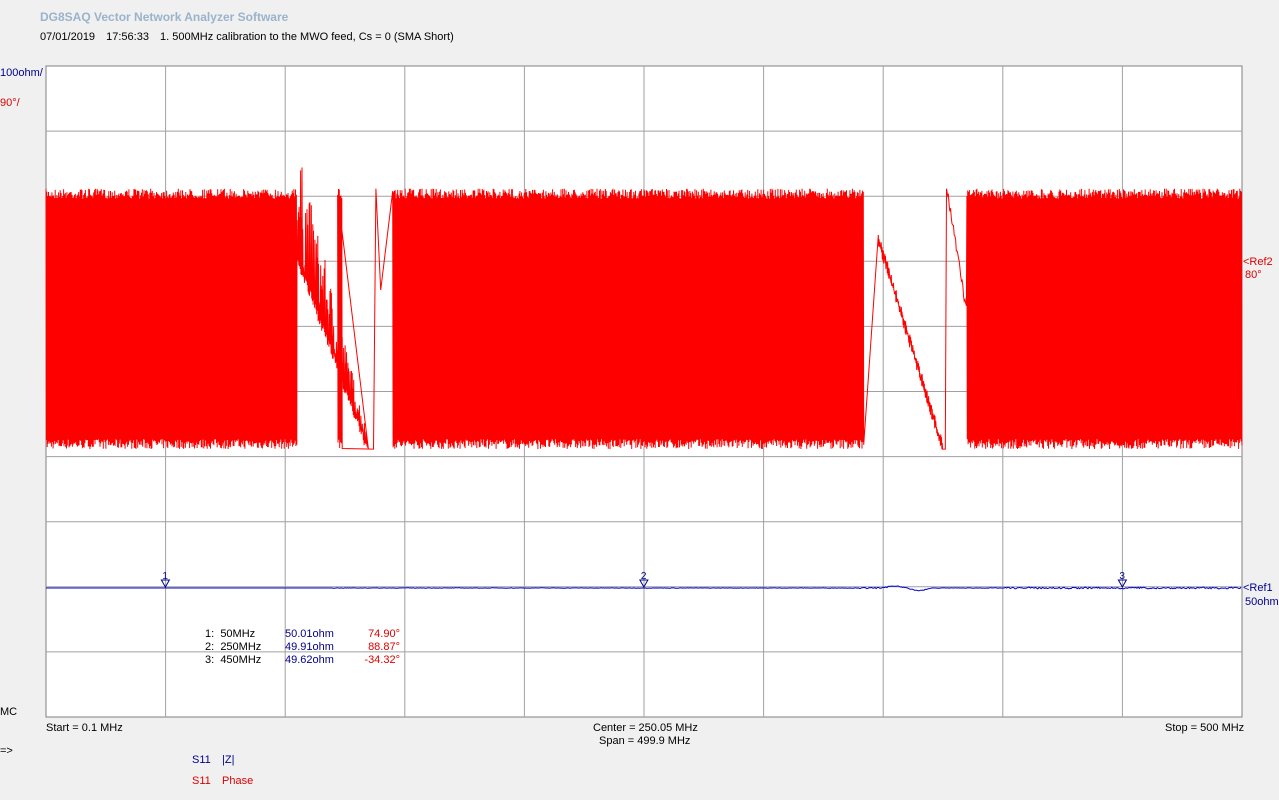  Describe the element at coordinates (10, 103) in the screenshot. I see `phase-scale-label: 90°/` at that location.